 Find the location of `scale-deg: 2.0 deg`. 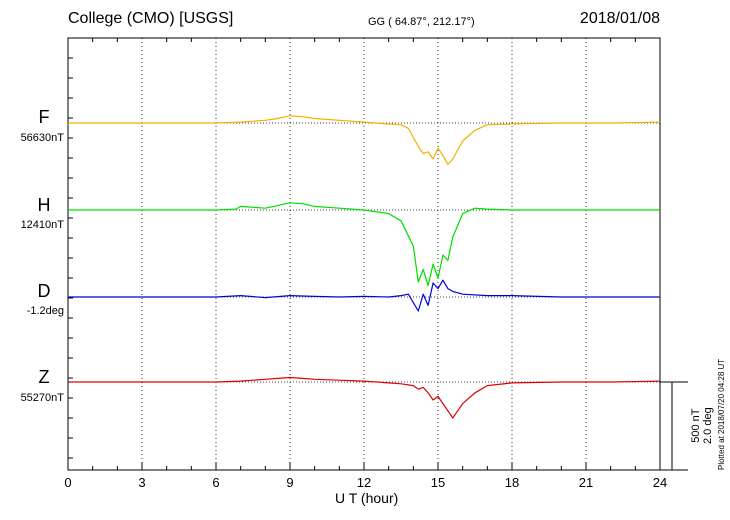

scale-deg: 2.0 deg is located at coordinates (708, 425).